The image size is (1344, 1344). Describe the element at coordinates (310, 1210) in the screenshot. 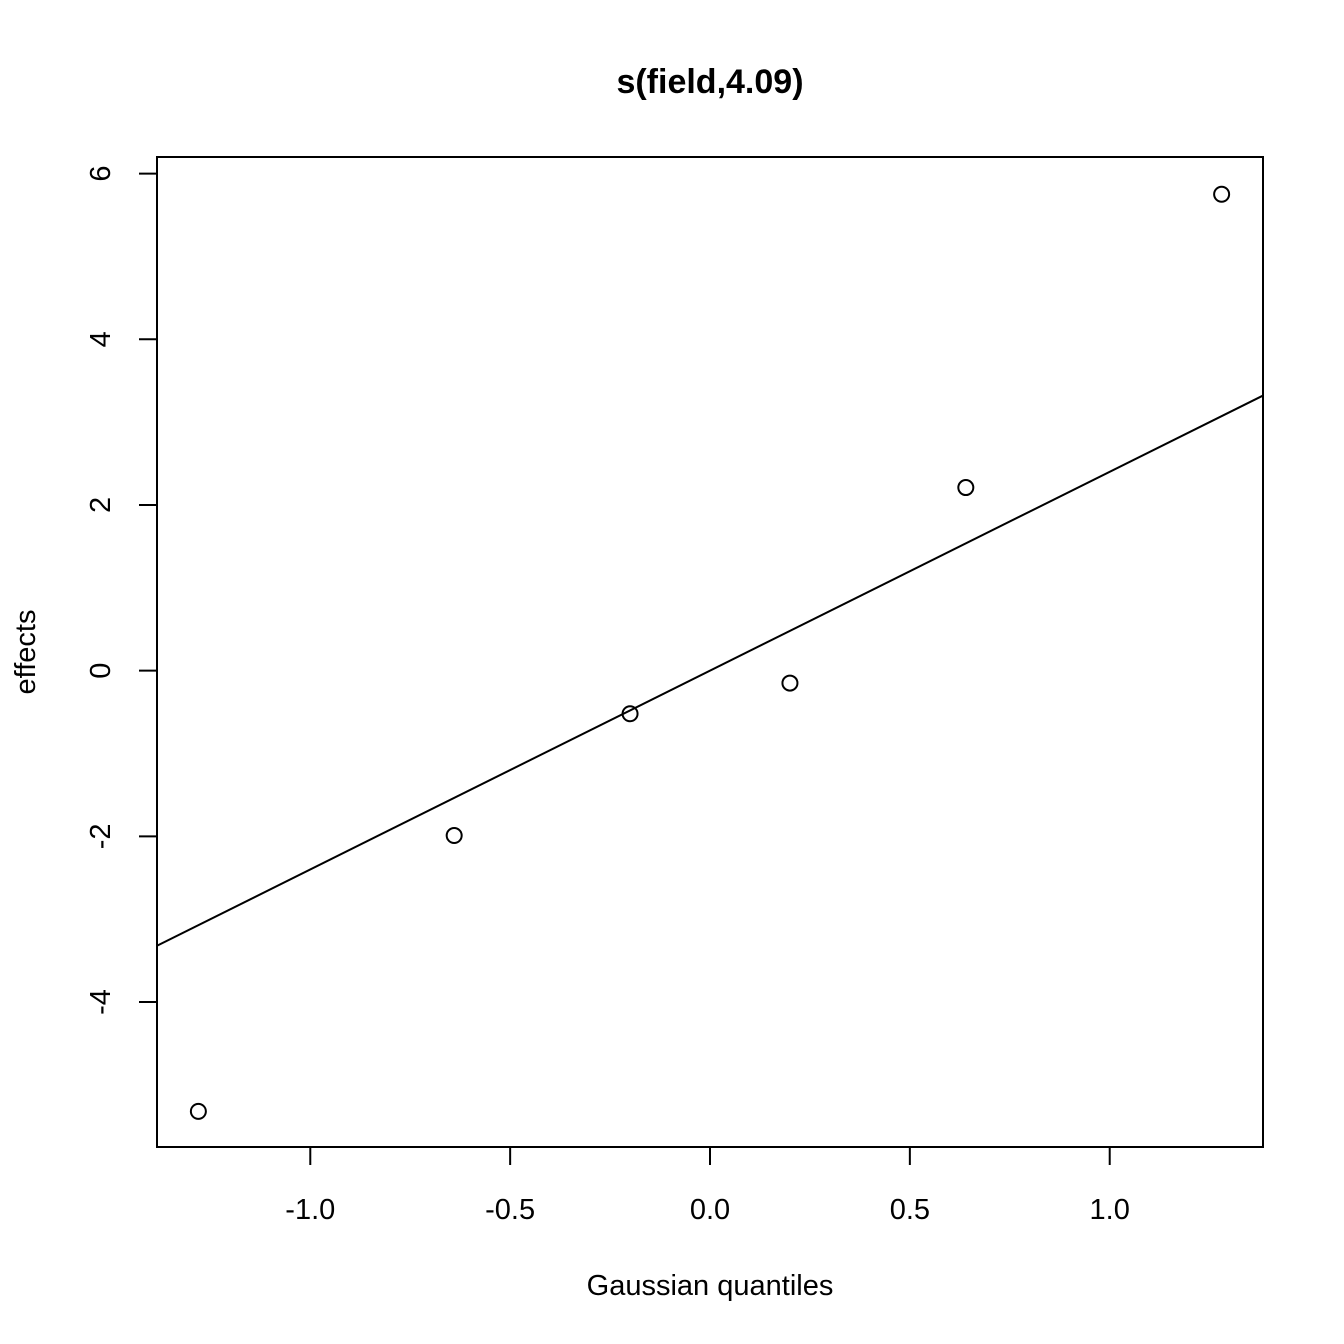

I see `x-tick-label: -1.0` at that location.